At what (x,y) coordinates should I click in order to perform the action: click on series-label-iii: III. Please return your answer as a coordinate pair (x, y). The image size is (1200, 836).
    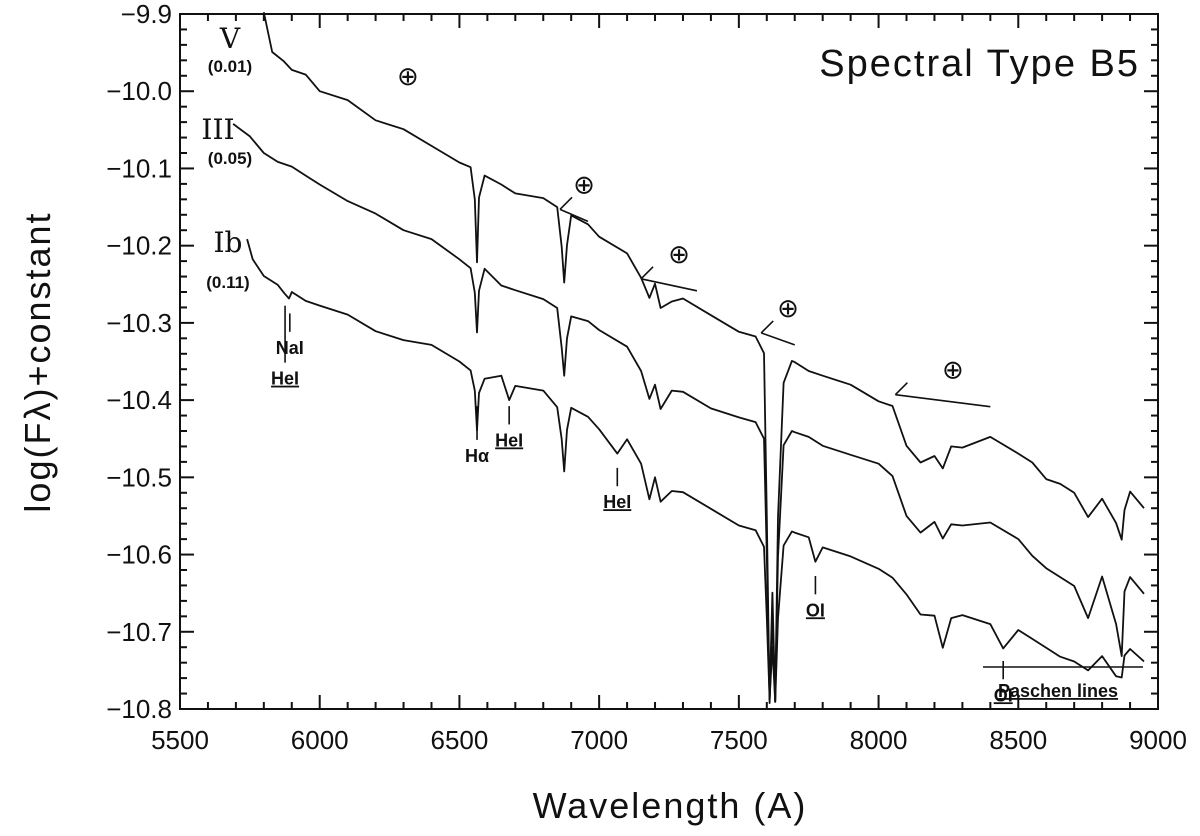
    Looking at the image, I should click on (217, 129).